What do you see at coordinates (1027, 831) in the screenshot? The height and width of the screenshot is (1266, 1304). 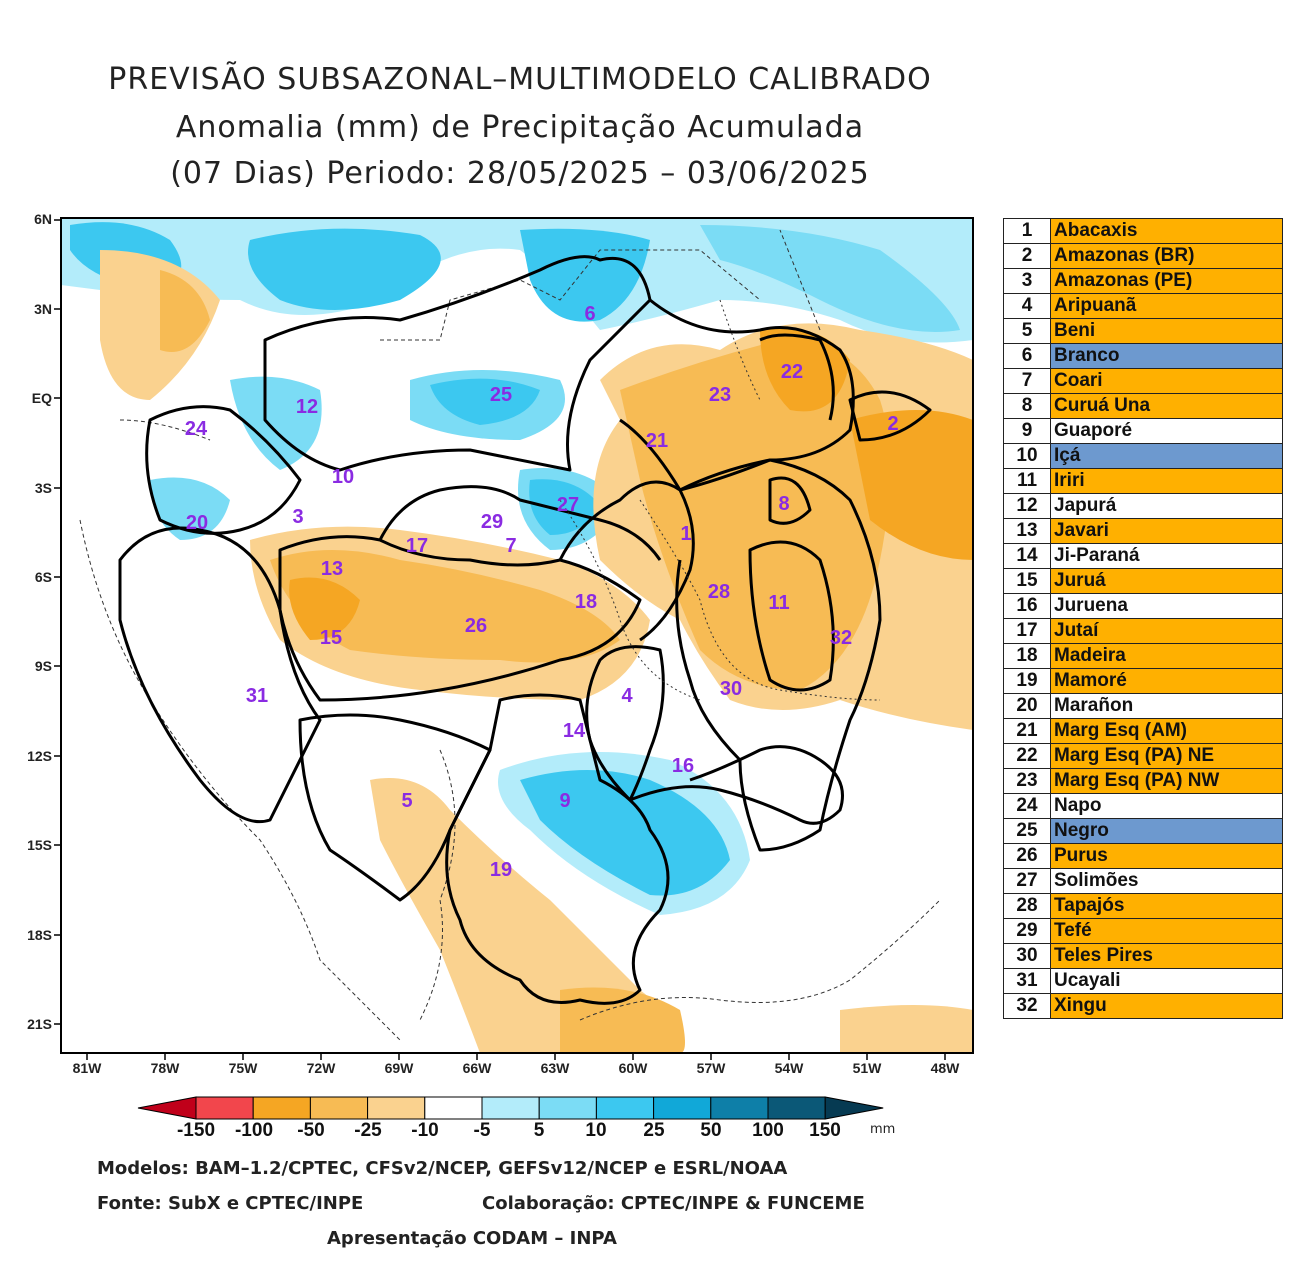 I see `legend-number: 25` at bounding box center [1027, 831].